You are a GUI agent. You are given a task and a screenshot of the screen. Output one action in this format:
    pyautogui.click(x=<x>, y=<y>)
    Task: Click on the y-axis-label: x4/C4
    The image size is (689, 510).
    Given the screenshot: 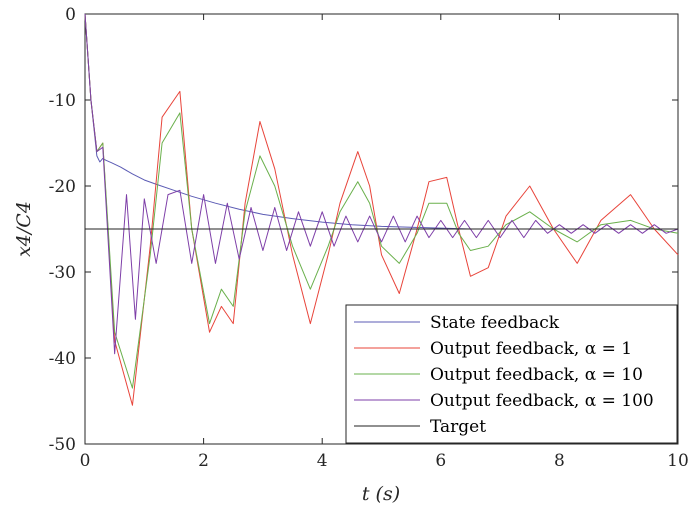 What is the action you would take?
    pyautogui.click(x=24, y=229)
    